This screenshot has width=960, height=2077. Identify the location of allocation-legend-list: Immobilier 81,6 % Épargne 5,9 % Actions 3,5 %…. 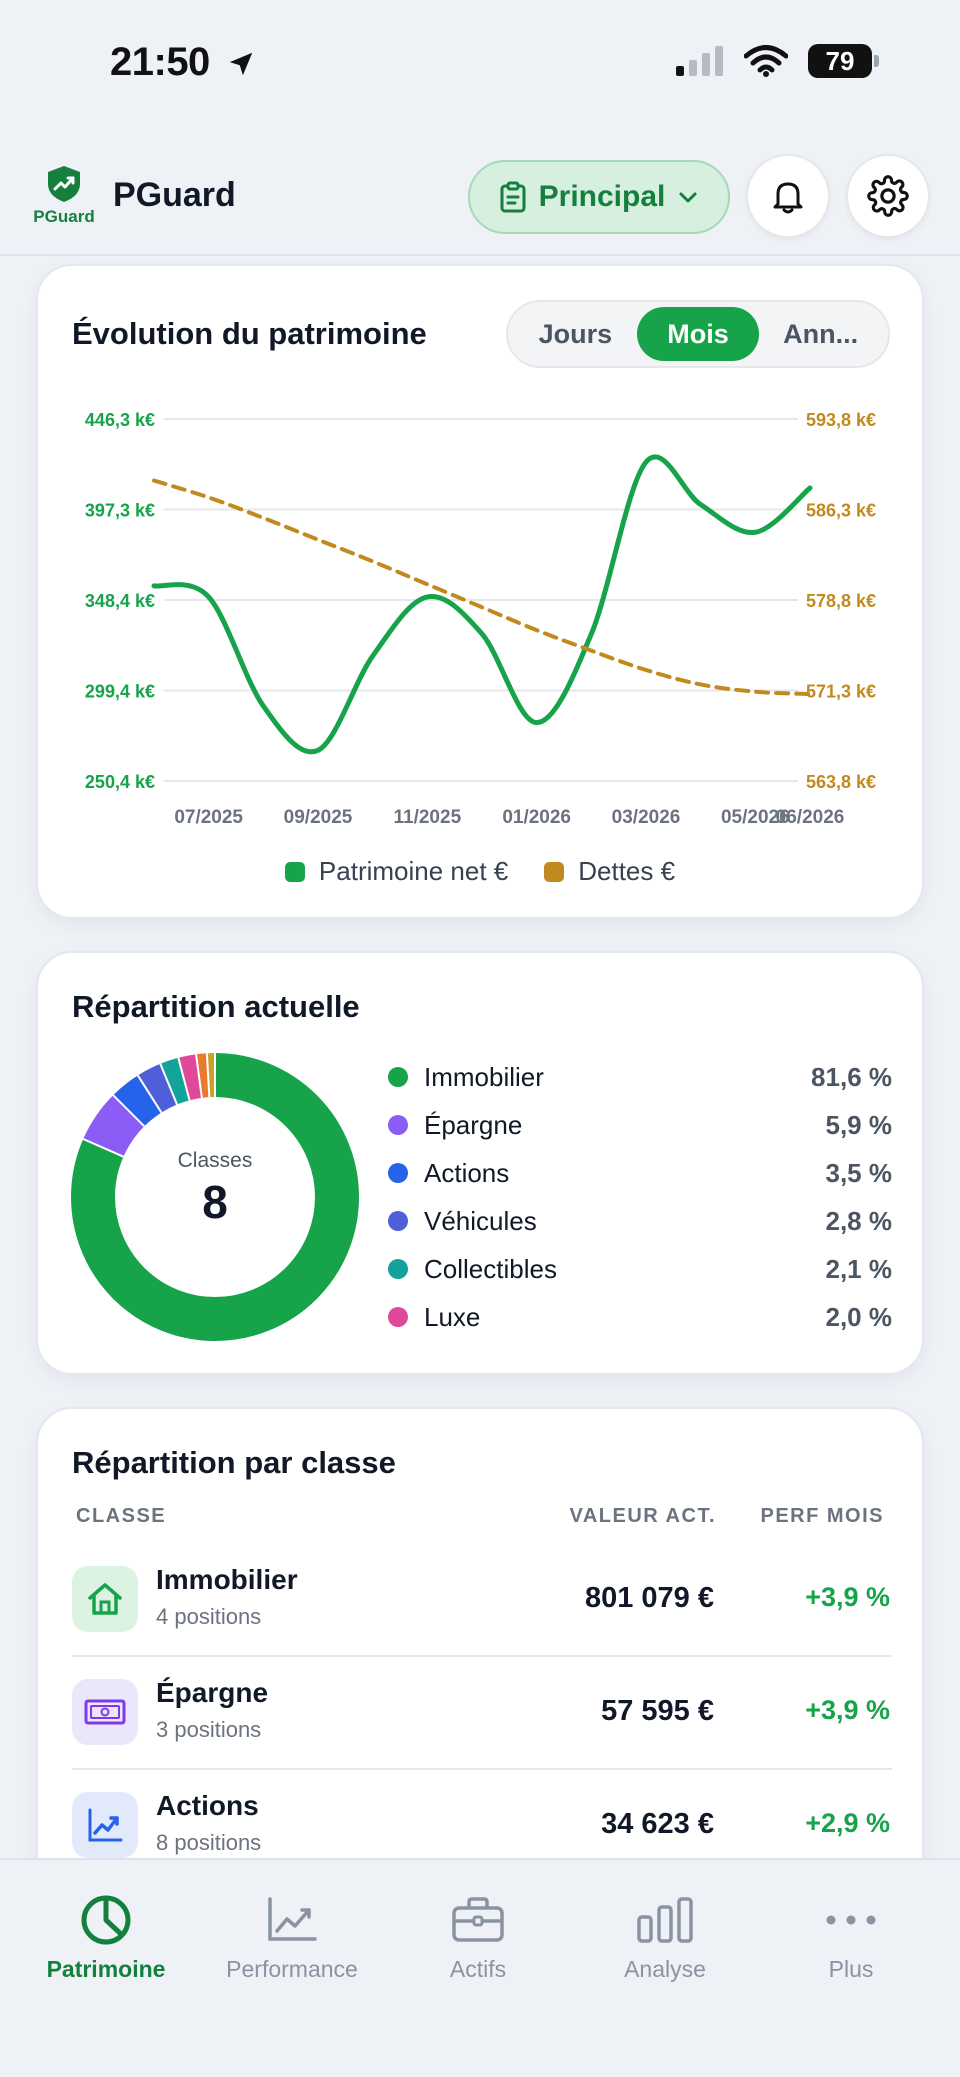
(640, 1197).